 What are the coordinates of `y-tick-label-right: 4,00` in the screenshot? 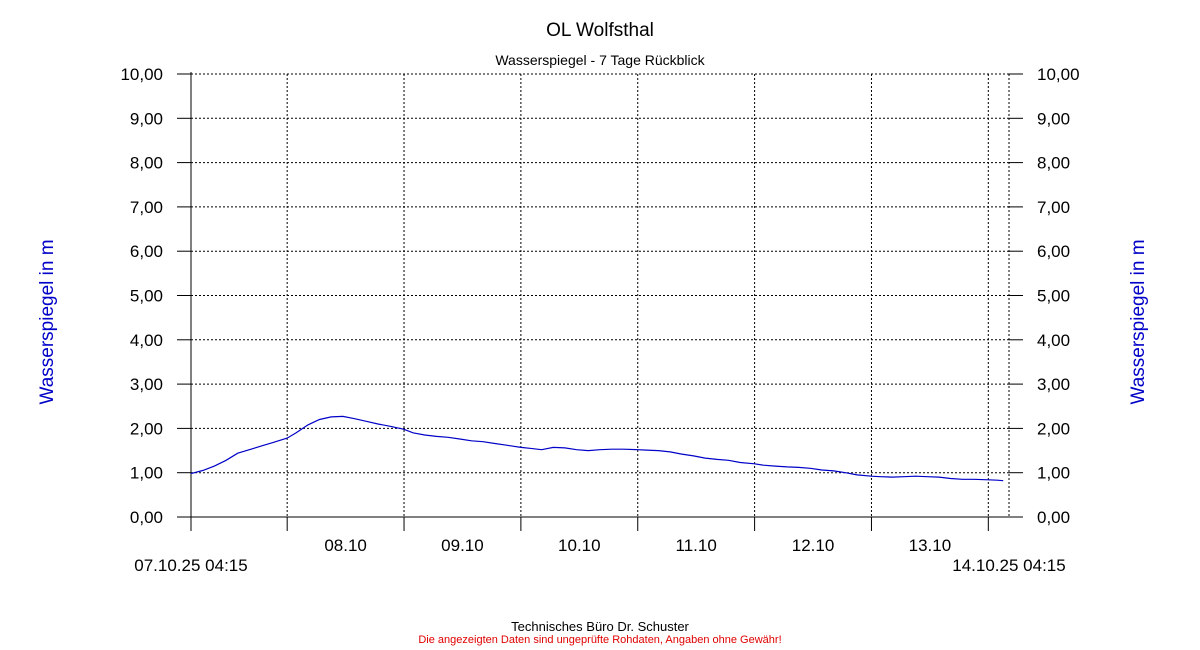 It's located at (1053, 340).